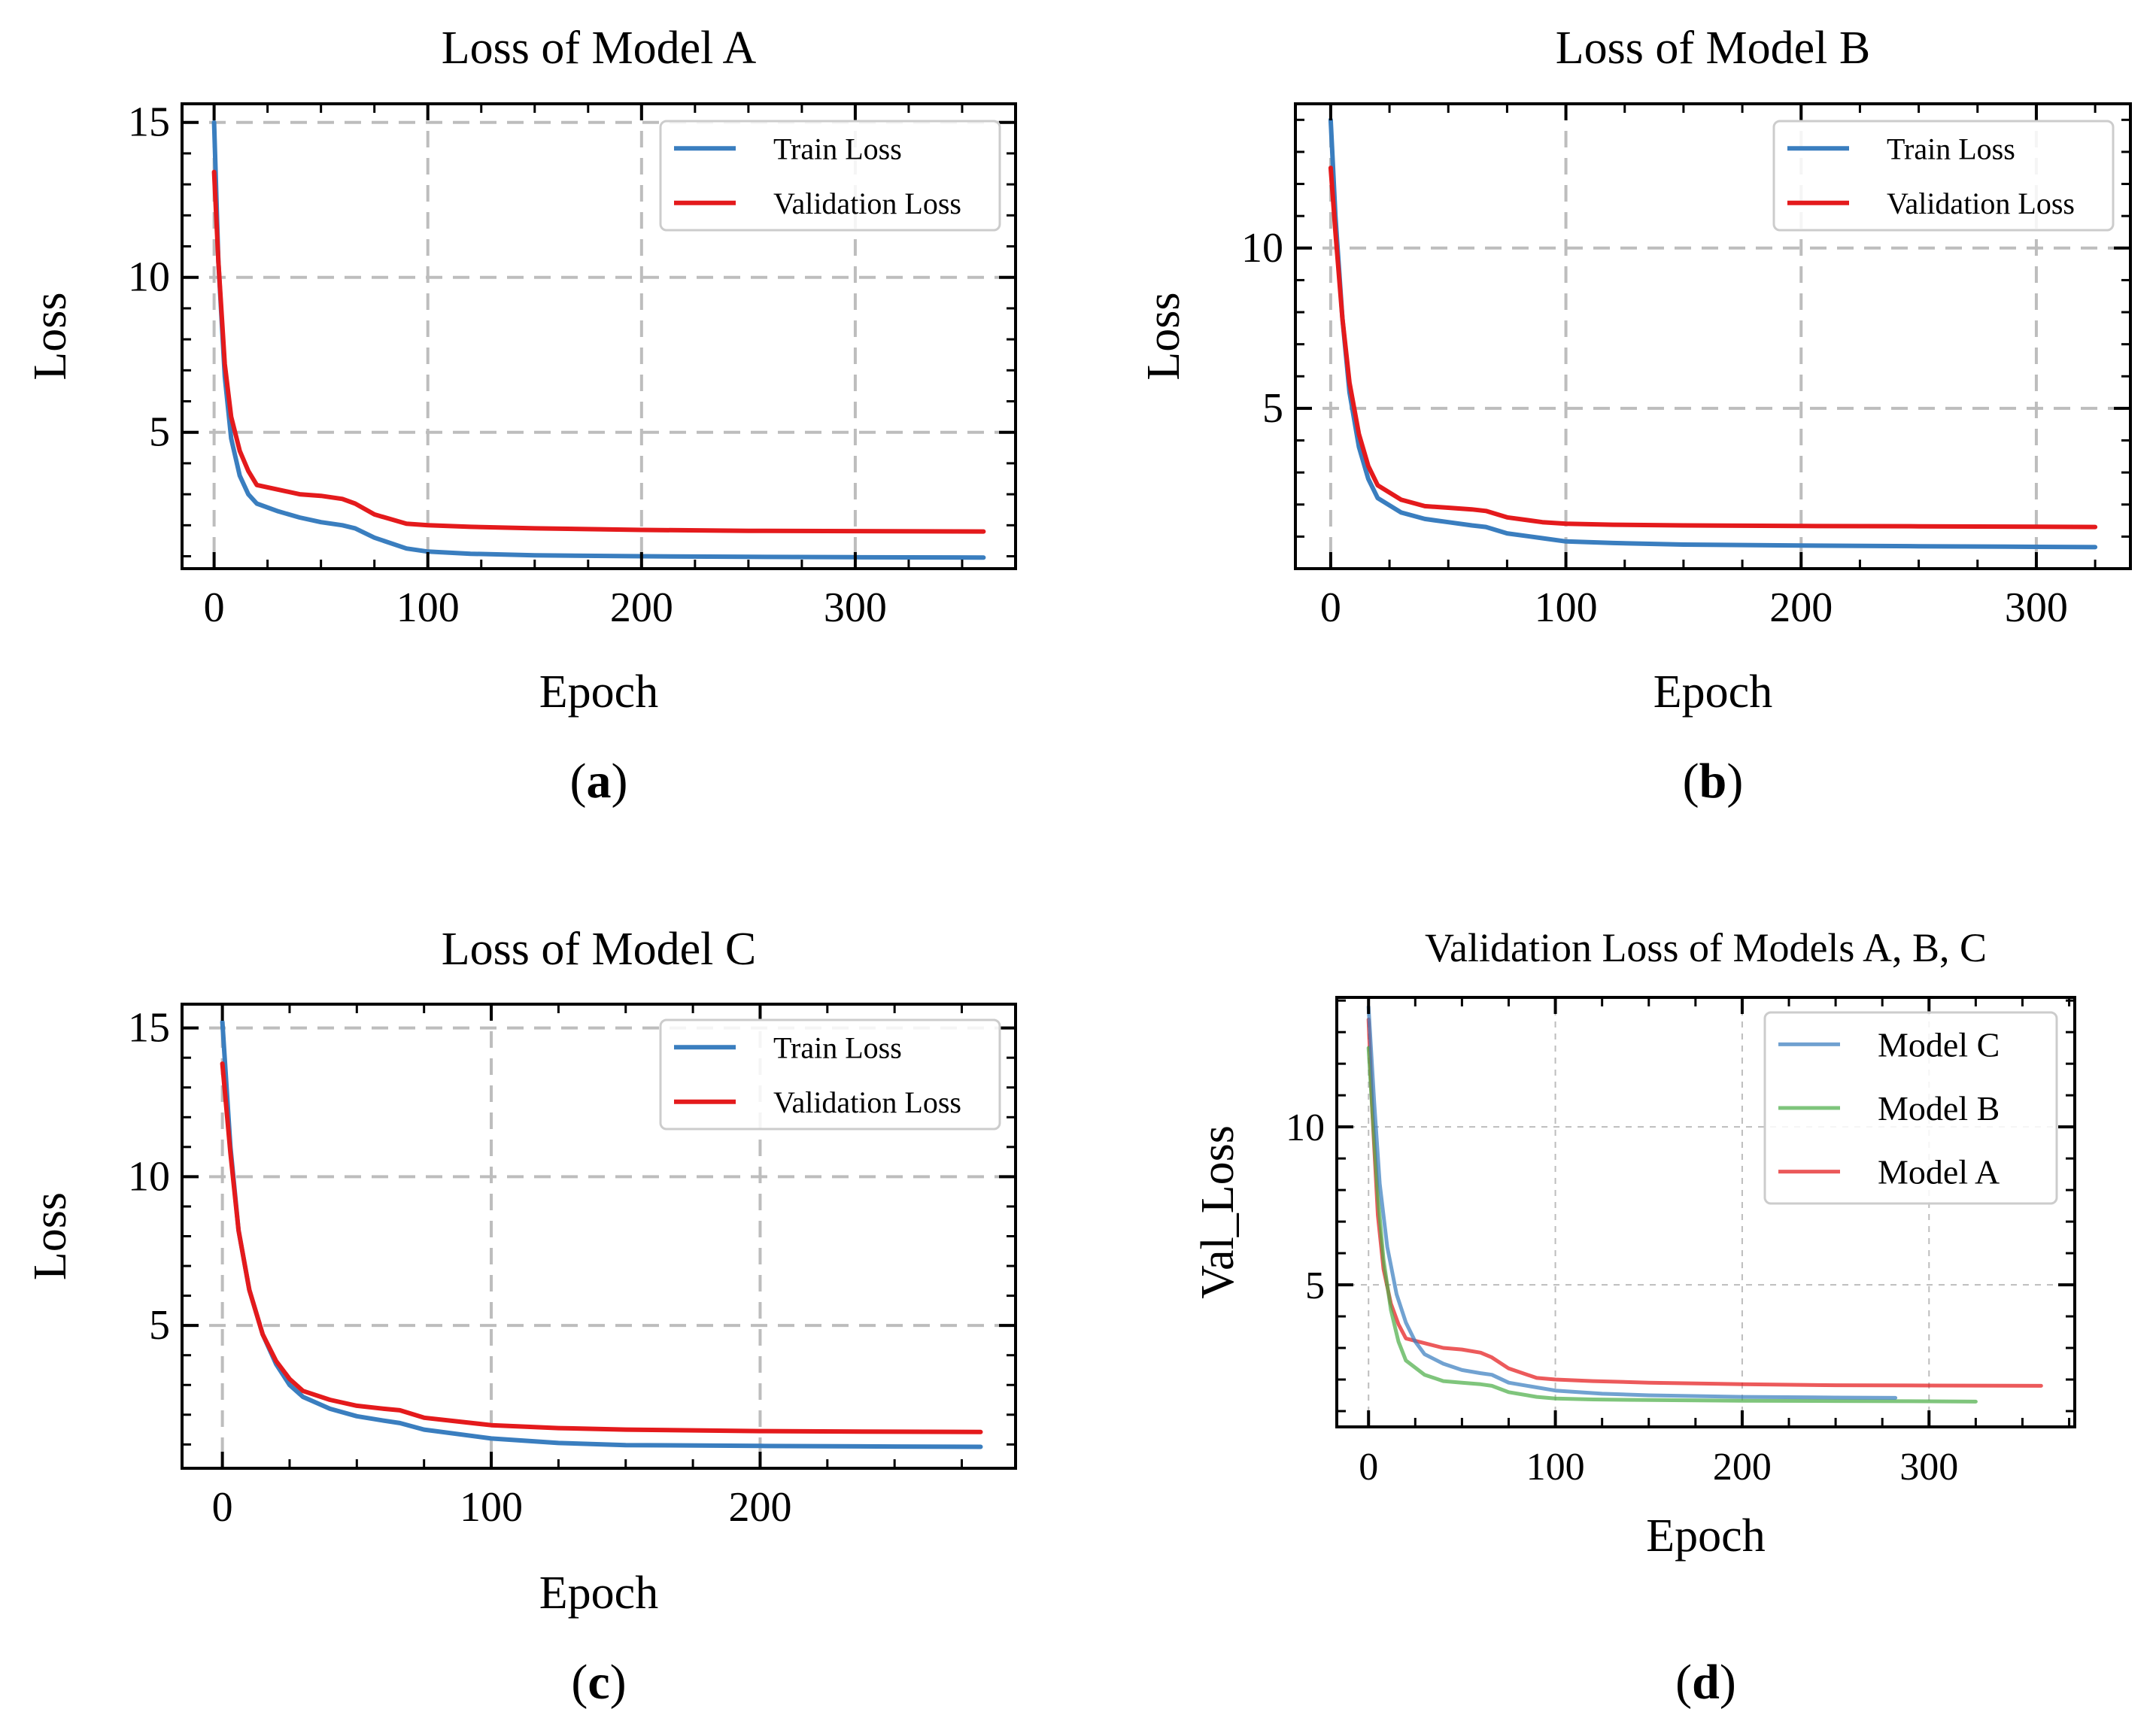  Describe the element at coordinates (1939, 1044) in the screenshot. I see `legend-label: Model C` at that location.